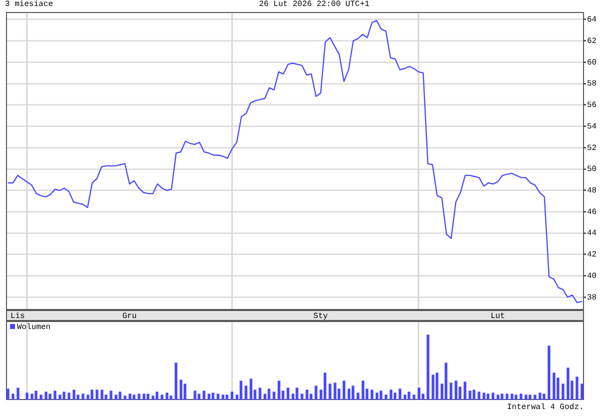 The width and height of the screenshot is (604, 418). What do you see at coordinates (592, 169) in the screenshot?
I see `y-tick-label: 50` at bounding box center [592, 169].